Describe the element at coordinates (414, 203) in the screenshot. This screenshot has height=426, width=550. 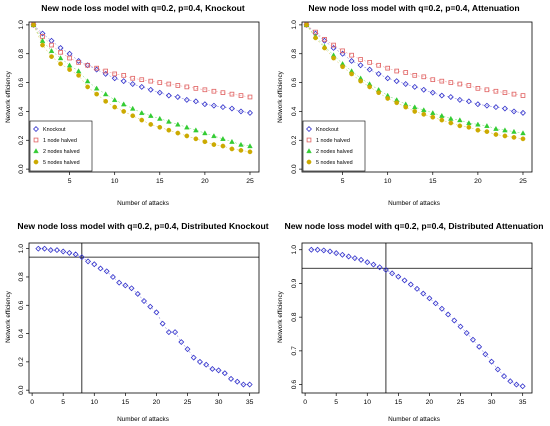
I see `x-axis-label: Number of attacks` at that location.